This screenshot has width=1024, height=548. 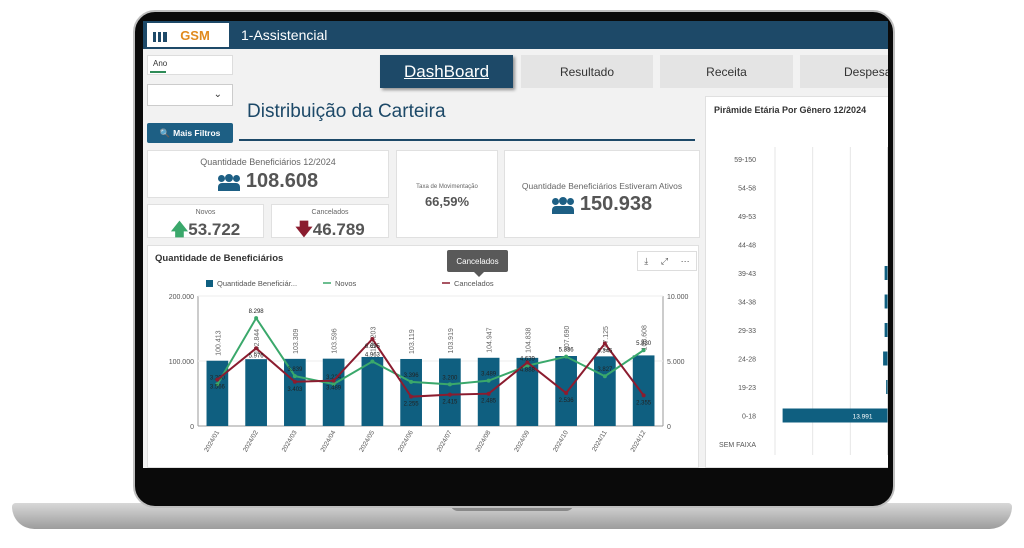 What do you see at coordinates (587, 71) in the screenshot?
I see `tab-resultado: Resultado` at bounding box center [587, 71].